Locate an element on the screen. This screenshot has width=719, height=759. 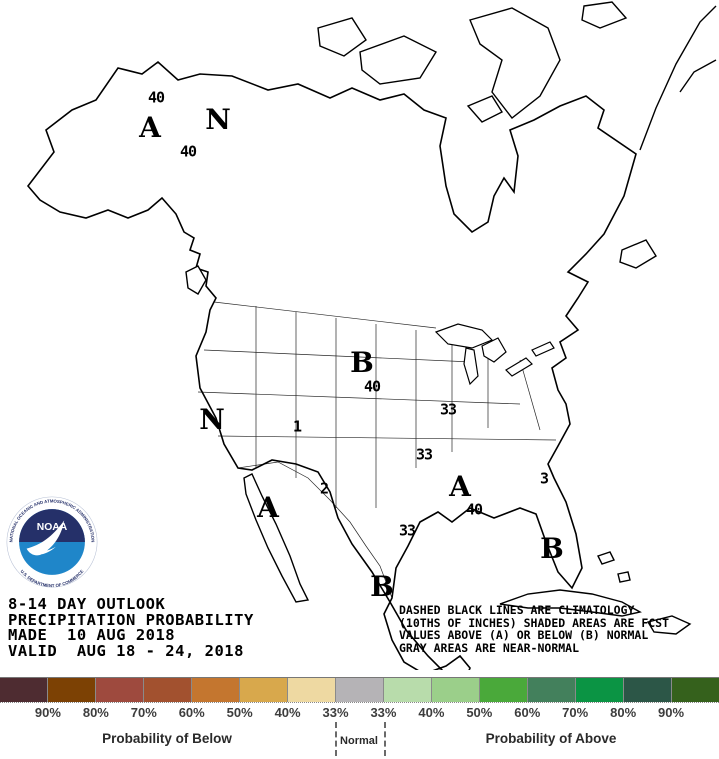
cuba is located at coordinates (570, 603).